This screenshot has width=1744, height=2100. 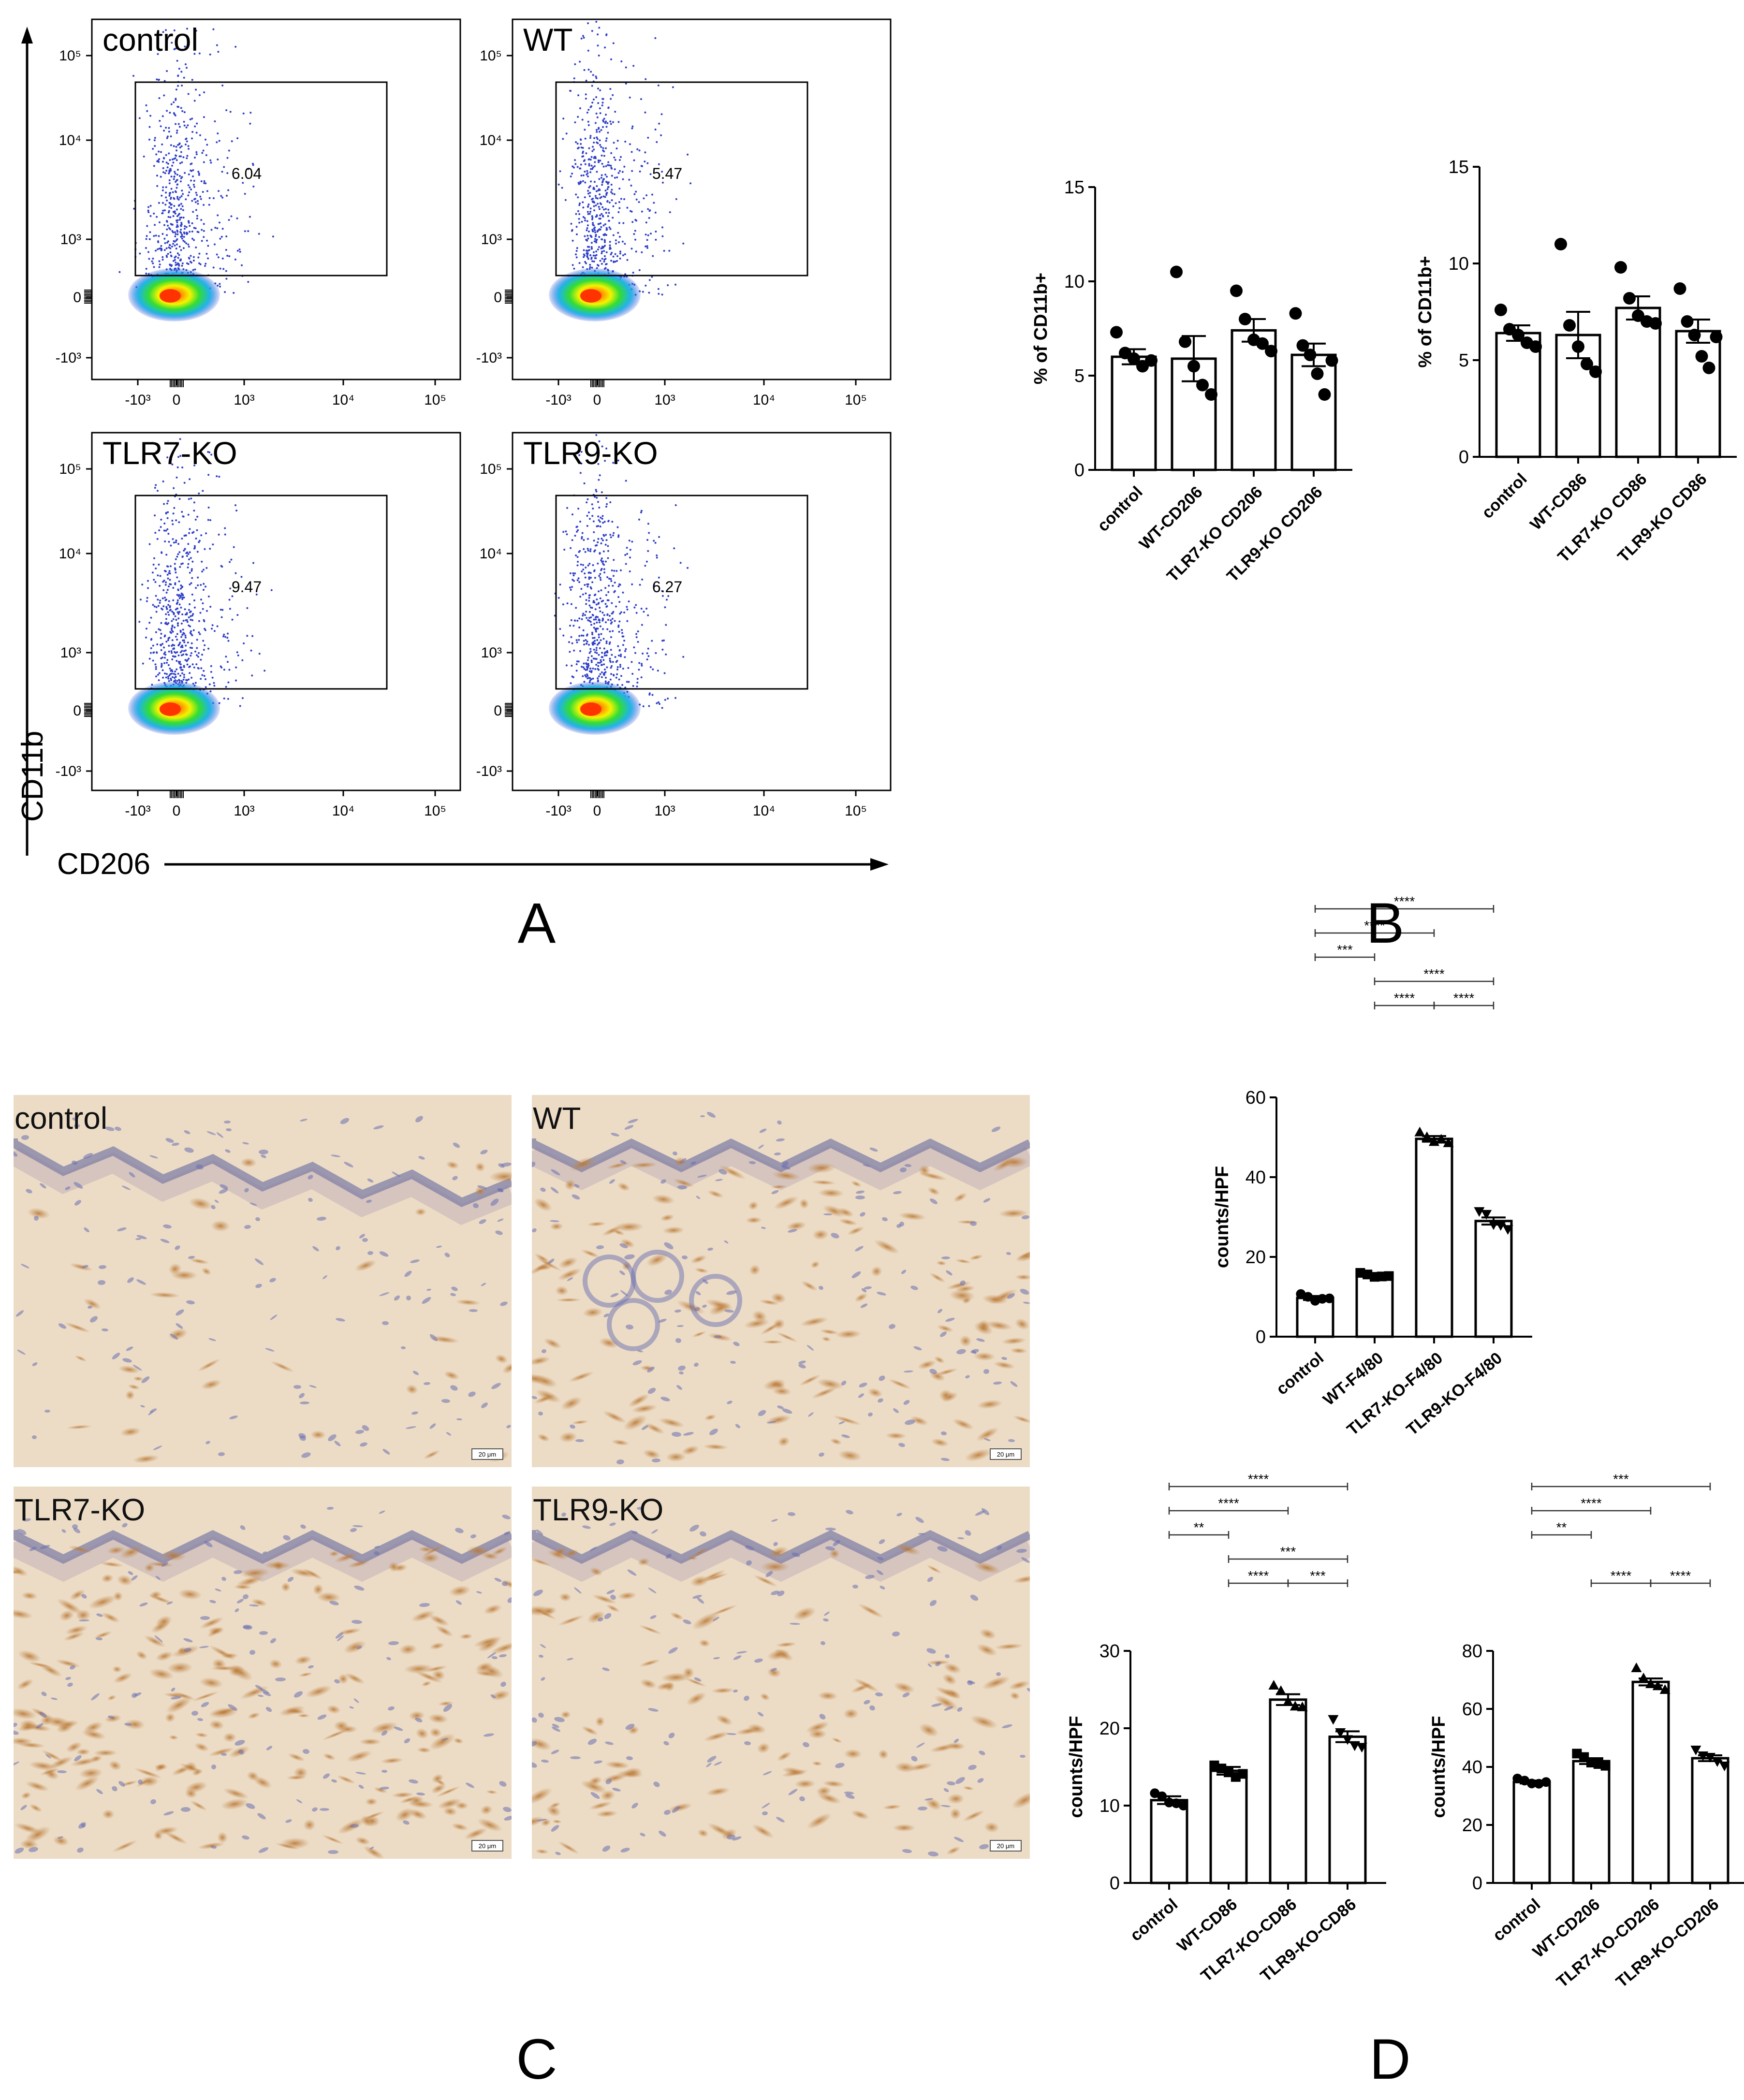 I want to click on flow-y-tick-label: 10⁵, so click(x=491, y=469).